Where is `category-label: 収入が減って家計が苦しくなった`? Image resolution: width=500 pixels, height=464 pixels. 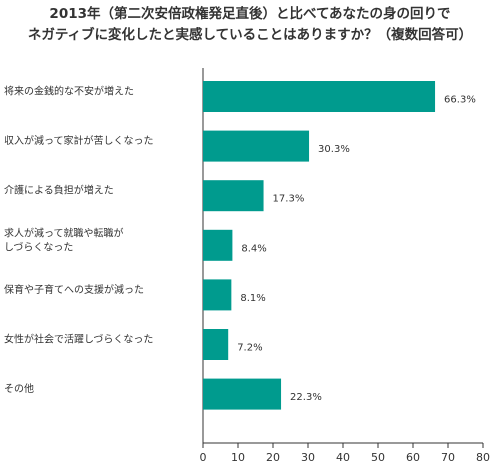 category-label: 収入が減って家計が苦しくなった is located at coordinates (79, 140).